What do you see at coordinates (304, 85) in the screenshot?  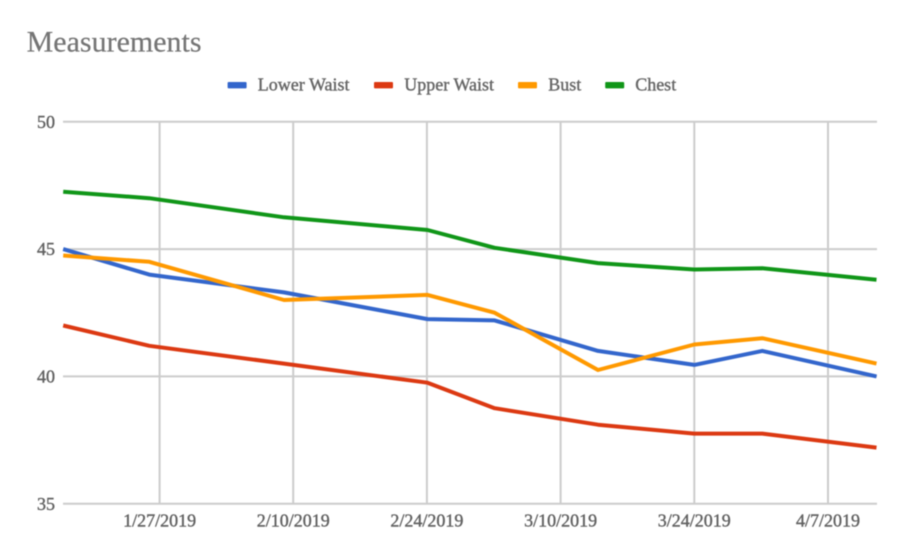 I see `svg-text: Lower Waist` at bounding box center [304, 85].